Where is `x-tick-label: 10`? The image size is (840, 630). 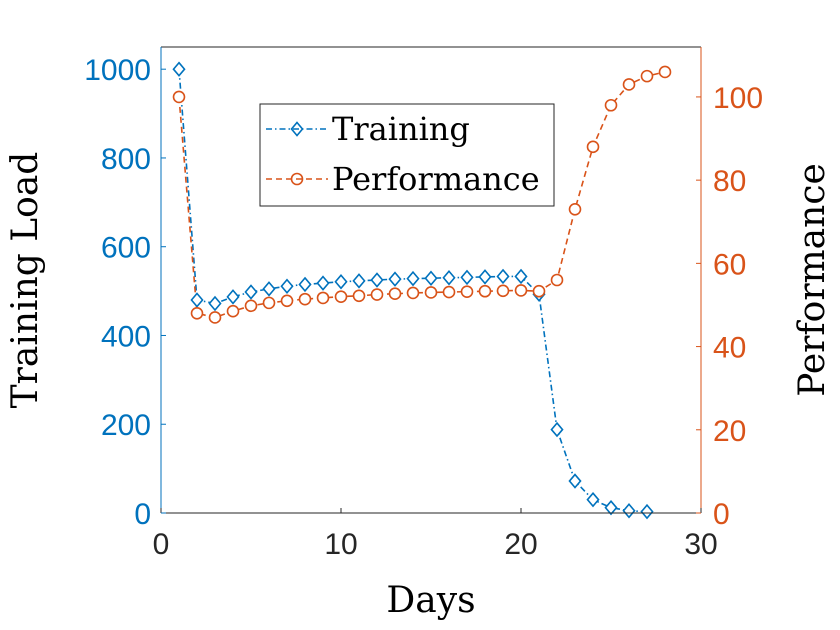
x-tick-label: 10 is located at coordinates (340, 544).